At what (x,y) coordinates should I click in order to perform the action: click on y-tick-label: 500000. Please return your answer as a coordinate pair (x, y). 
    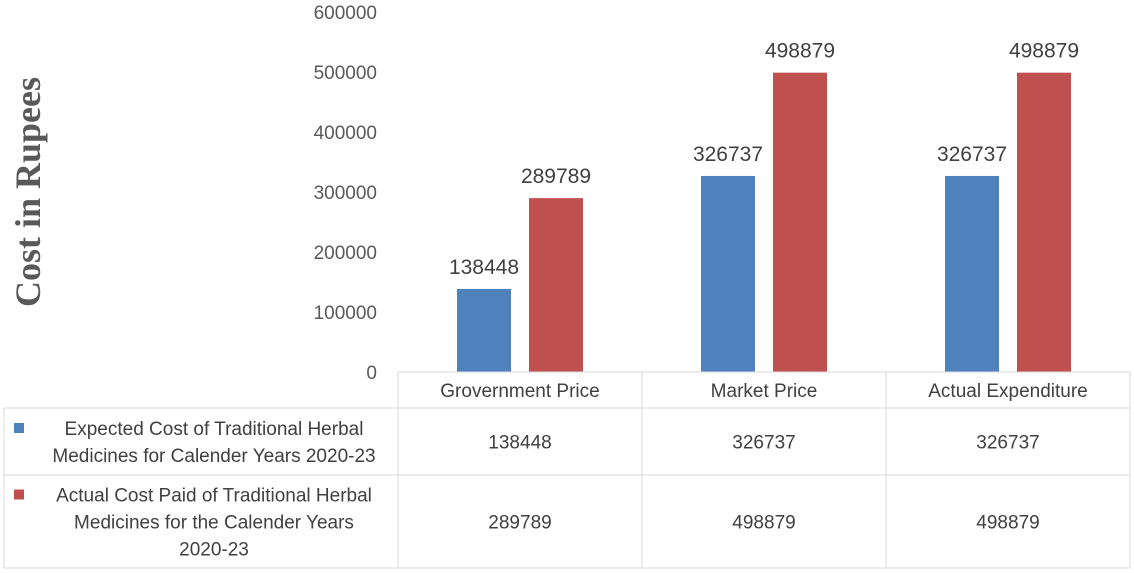
    Looking at the image, I should click on (345, 73).